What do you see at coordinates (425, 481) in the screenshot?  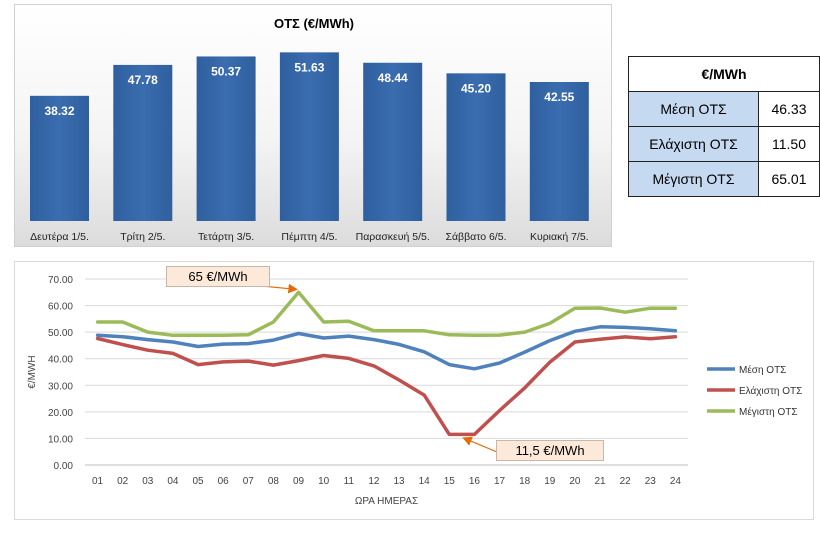 I see `x-tick-label: 14` at bounding box center [425, 481].